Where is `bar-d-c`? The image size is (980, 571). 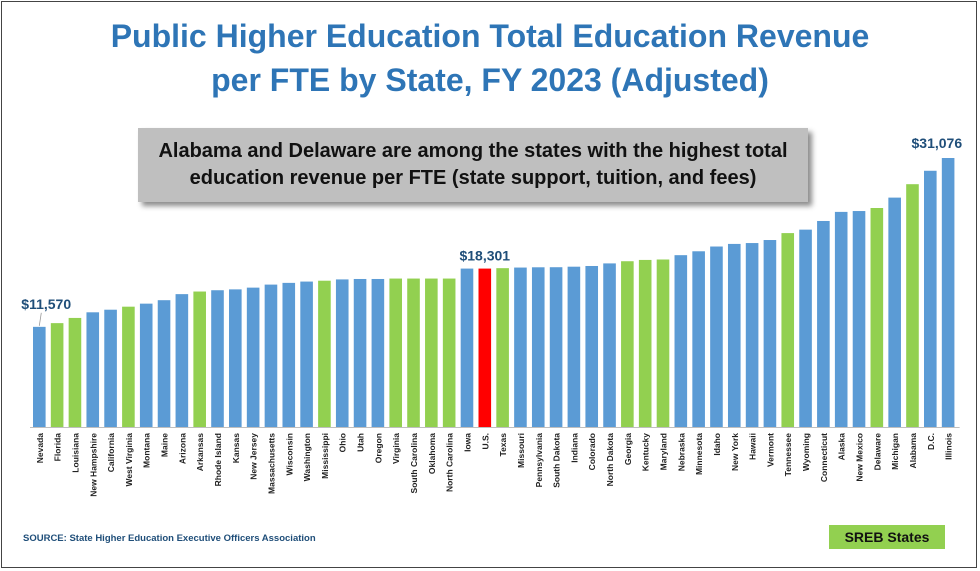 bar-d-c is located at coordinates (930, 298).